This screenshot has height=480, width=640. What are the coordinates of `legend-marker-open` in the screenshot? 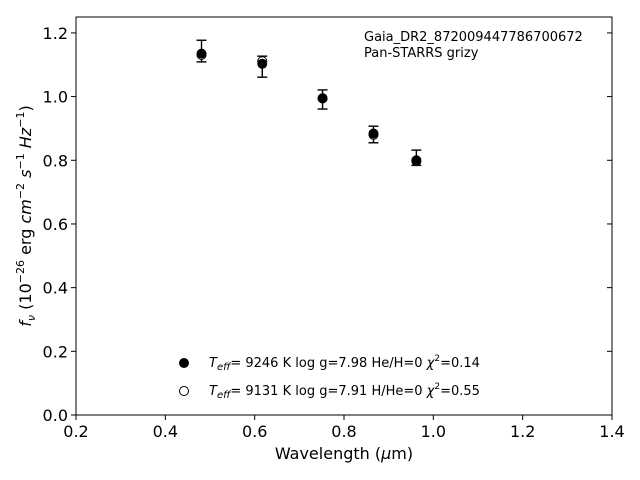 It's located at (184, 391).